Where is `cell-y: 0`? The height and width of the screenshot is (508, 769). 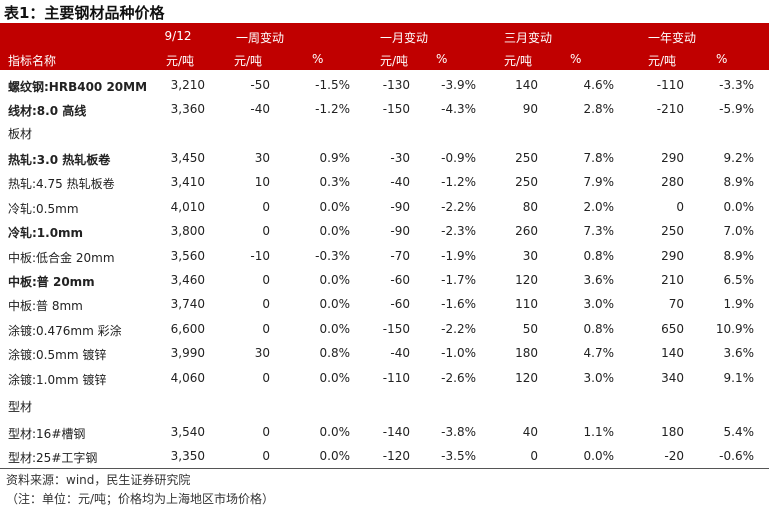 cell-y: 0 is located at coordinates (680, 206).